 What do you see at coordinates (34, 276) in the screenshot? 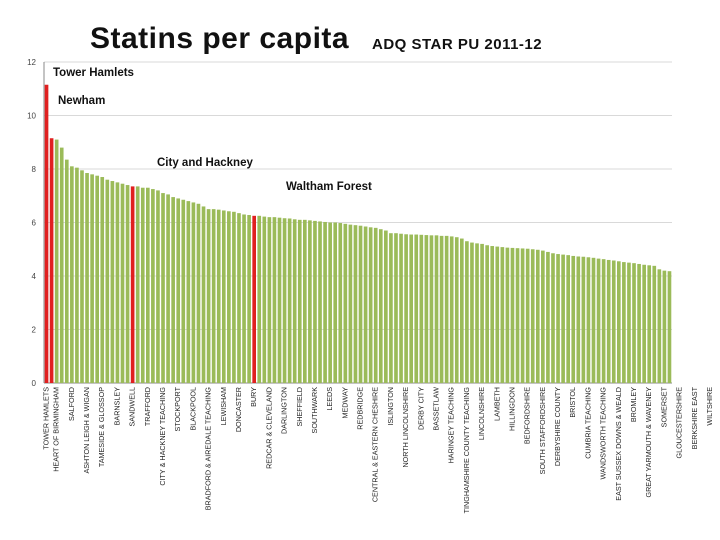
I see `y-tick-label: 4` at bounding box center [34, 276].